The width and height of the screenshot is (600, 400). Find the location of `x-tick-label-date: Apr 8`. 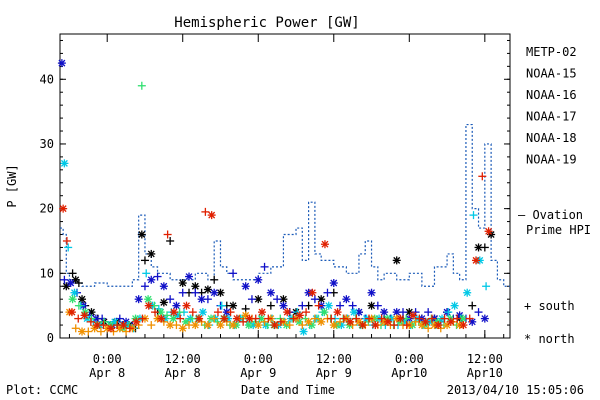

x-tick-label-date: Apr 8 is located at coordinates (107, 373).